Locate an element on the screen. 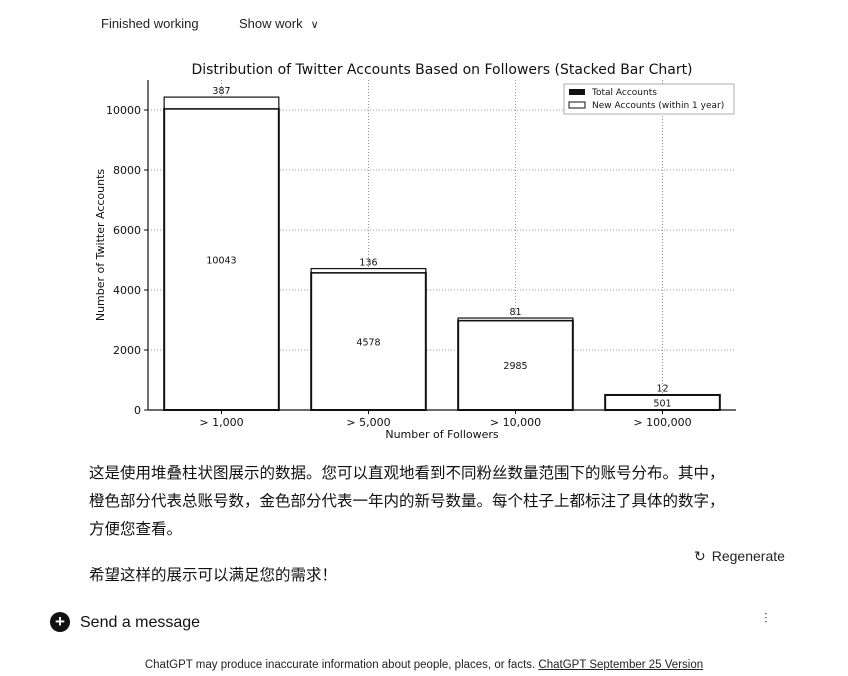 This screenshot has width=848, height=676. legend-swatch-total is located at coordinates (577, 92).